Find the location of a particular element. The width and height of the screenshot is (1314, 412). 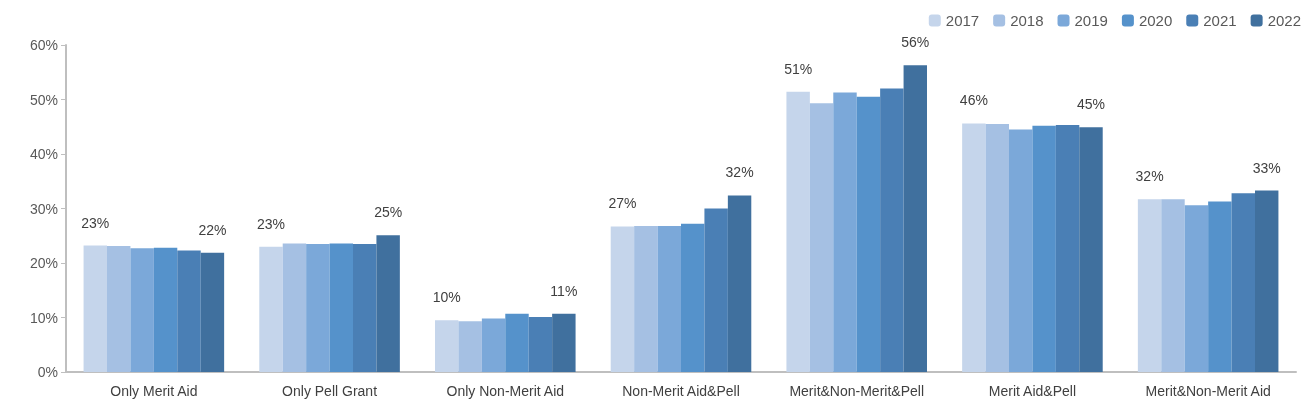

legend-label: 2022 is located at coordinates (1284, 20).